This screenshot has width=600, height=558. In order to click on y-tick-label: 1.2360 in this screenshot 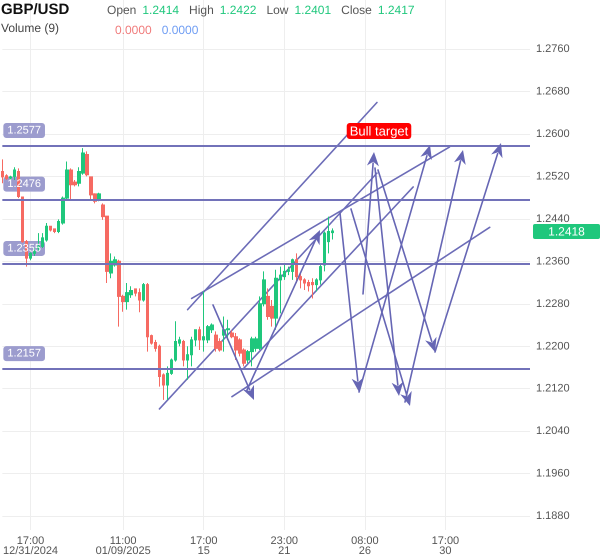, I will do `click(553, 261)`.